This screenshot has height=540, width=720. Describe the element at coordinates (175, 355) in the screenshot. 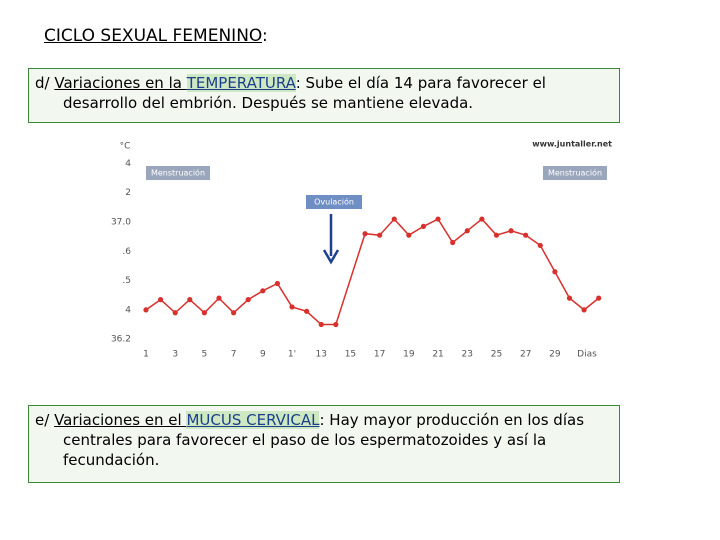

I see `x-tick-label: 3` at that location.